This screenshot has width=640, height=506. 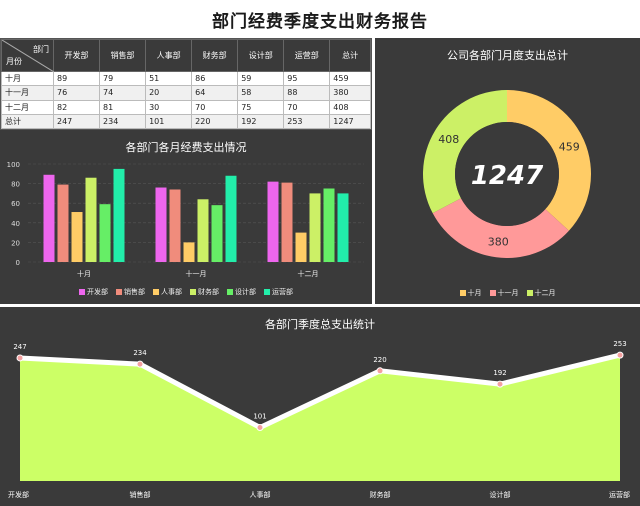 What do you see at coordinates (474, 293) in the screenshot?
I see `legend-label: 十月` at bounding box center [474, 293].